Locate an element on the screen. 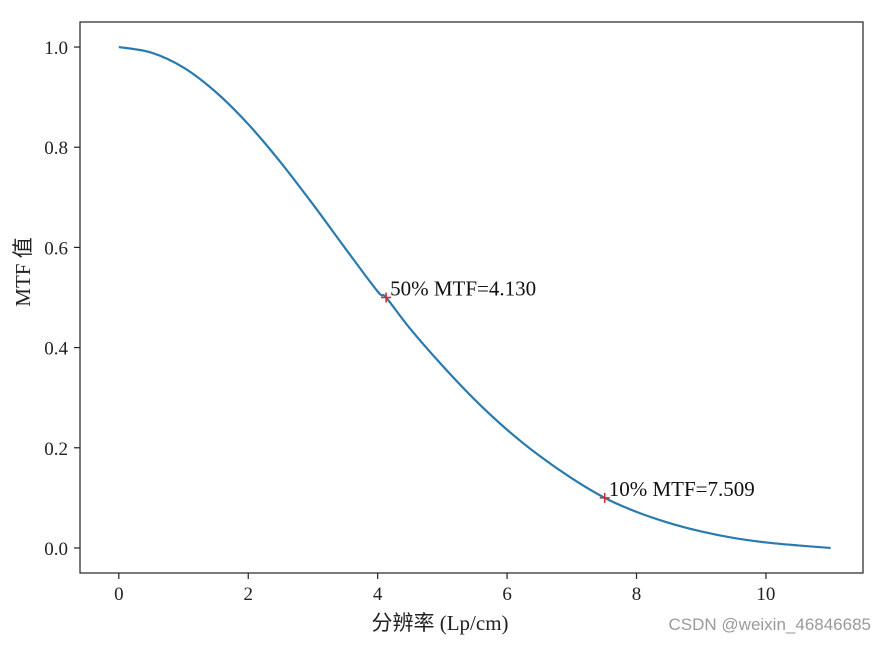  marker-group is located at coordinates (495, 397).